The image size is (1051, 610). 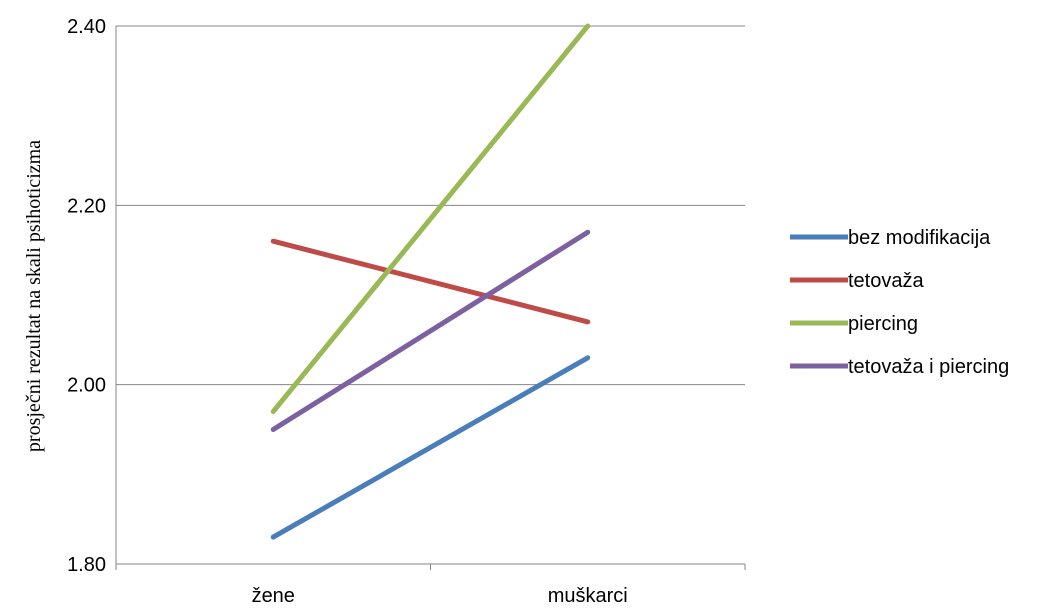 What do you see at coordinates (86, 386) in the screenshot?
I see `y-tick-label: 2.00` at bounding box center [86, 386].